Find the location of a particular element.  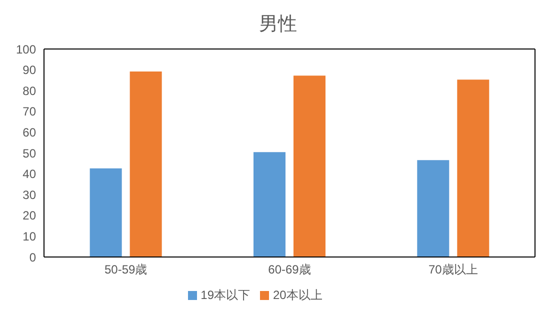

chart-title: 男性 is located at coordinates (278, 24).